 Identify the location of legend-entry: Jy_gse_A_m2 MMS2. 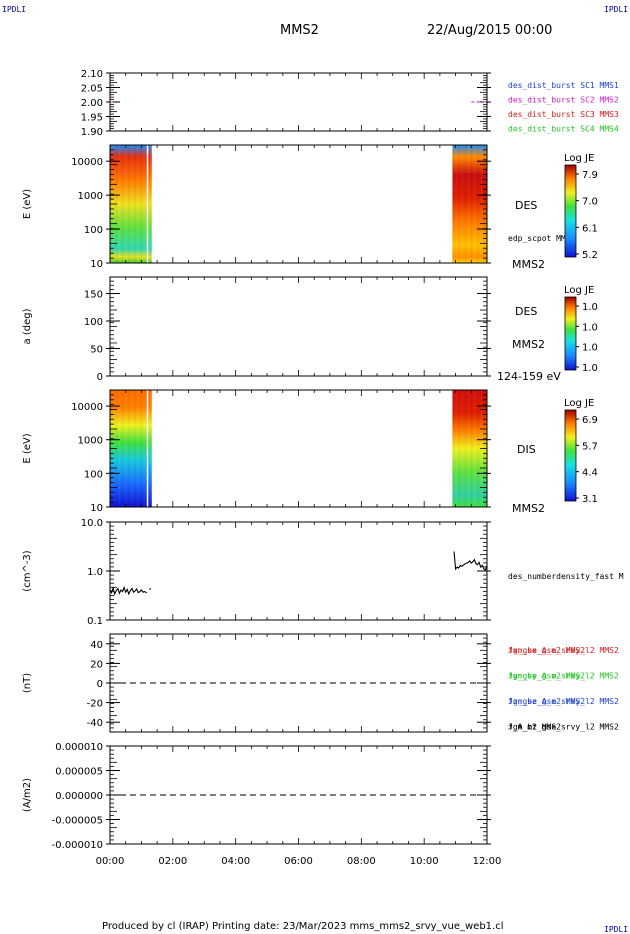
(546, 676).